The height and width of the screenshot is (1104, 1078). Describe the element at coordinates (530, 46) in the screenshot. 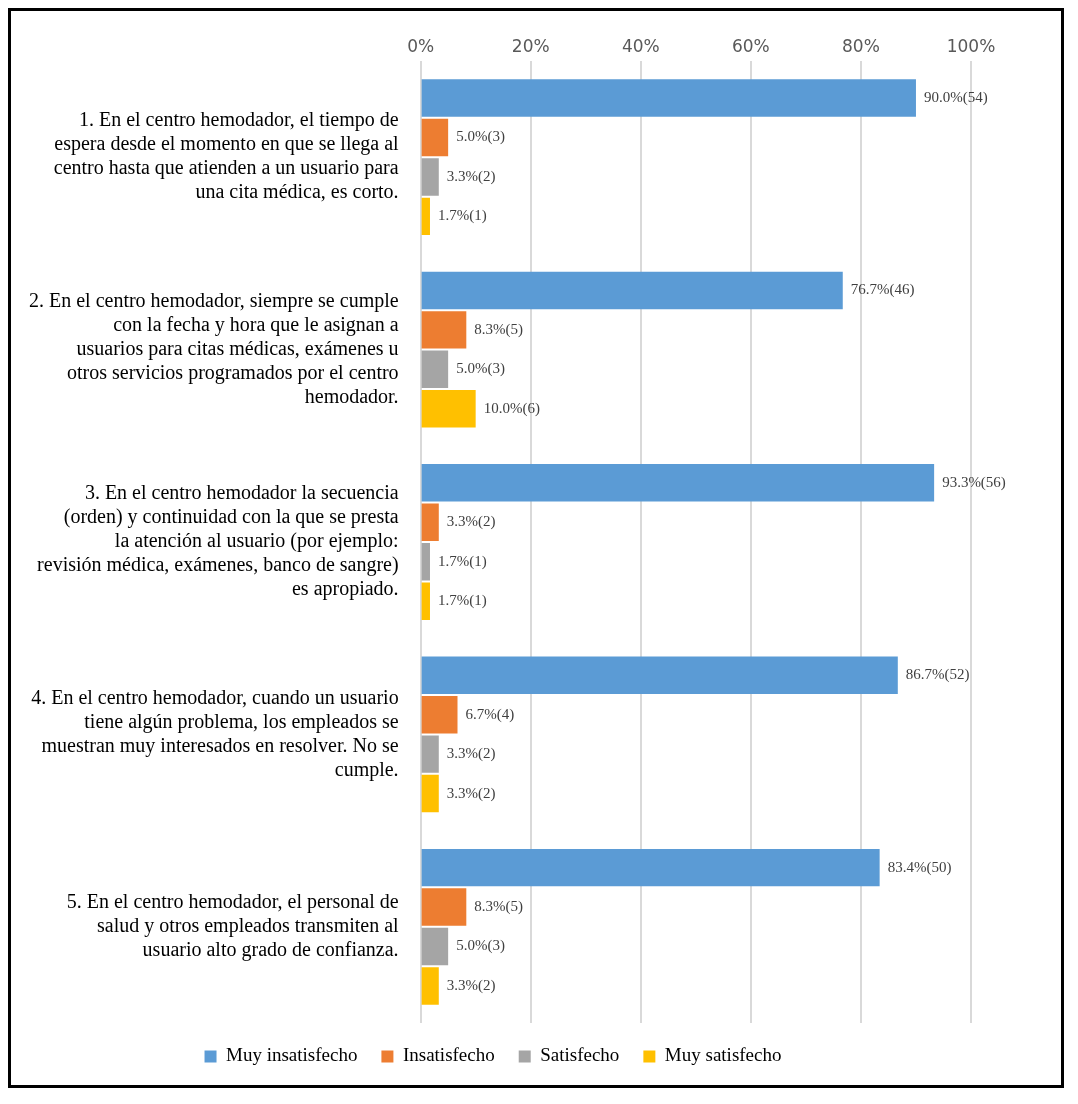

I see `x-tick-label: 20%` at that location.